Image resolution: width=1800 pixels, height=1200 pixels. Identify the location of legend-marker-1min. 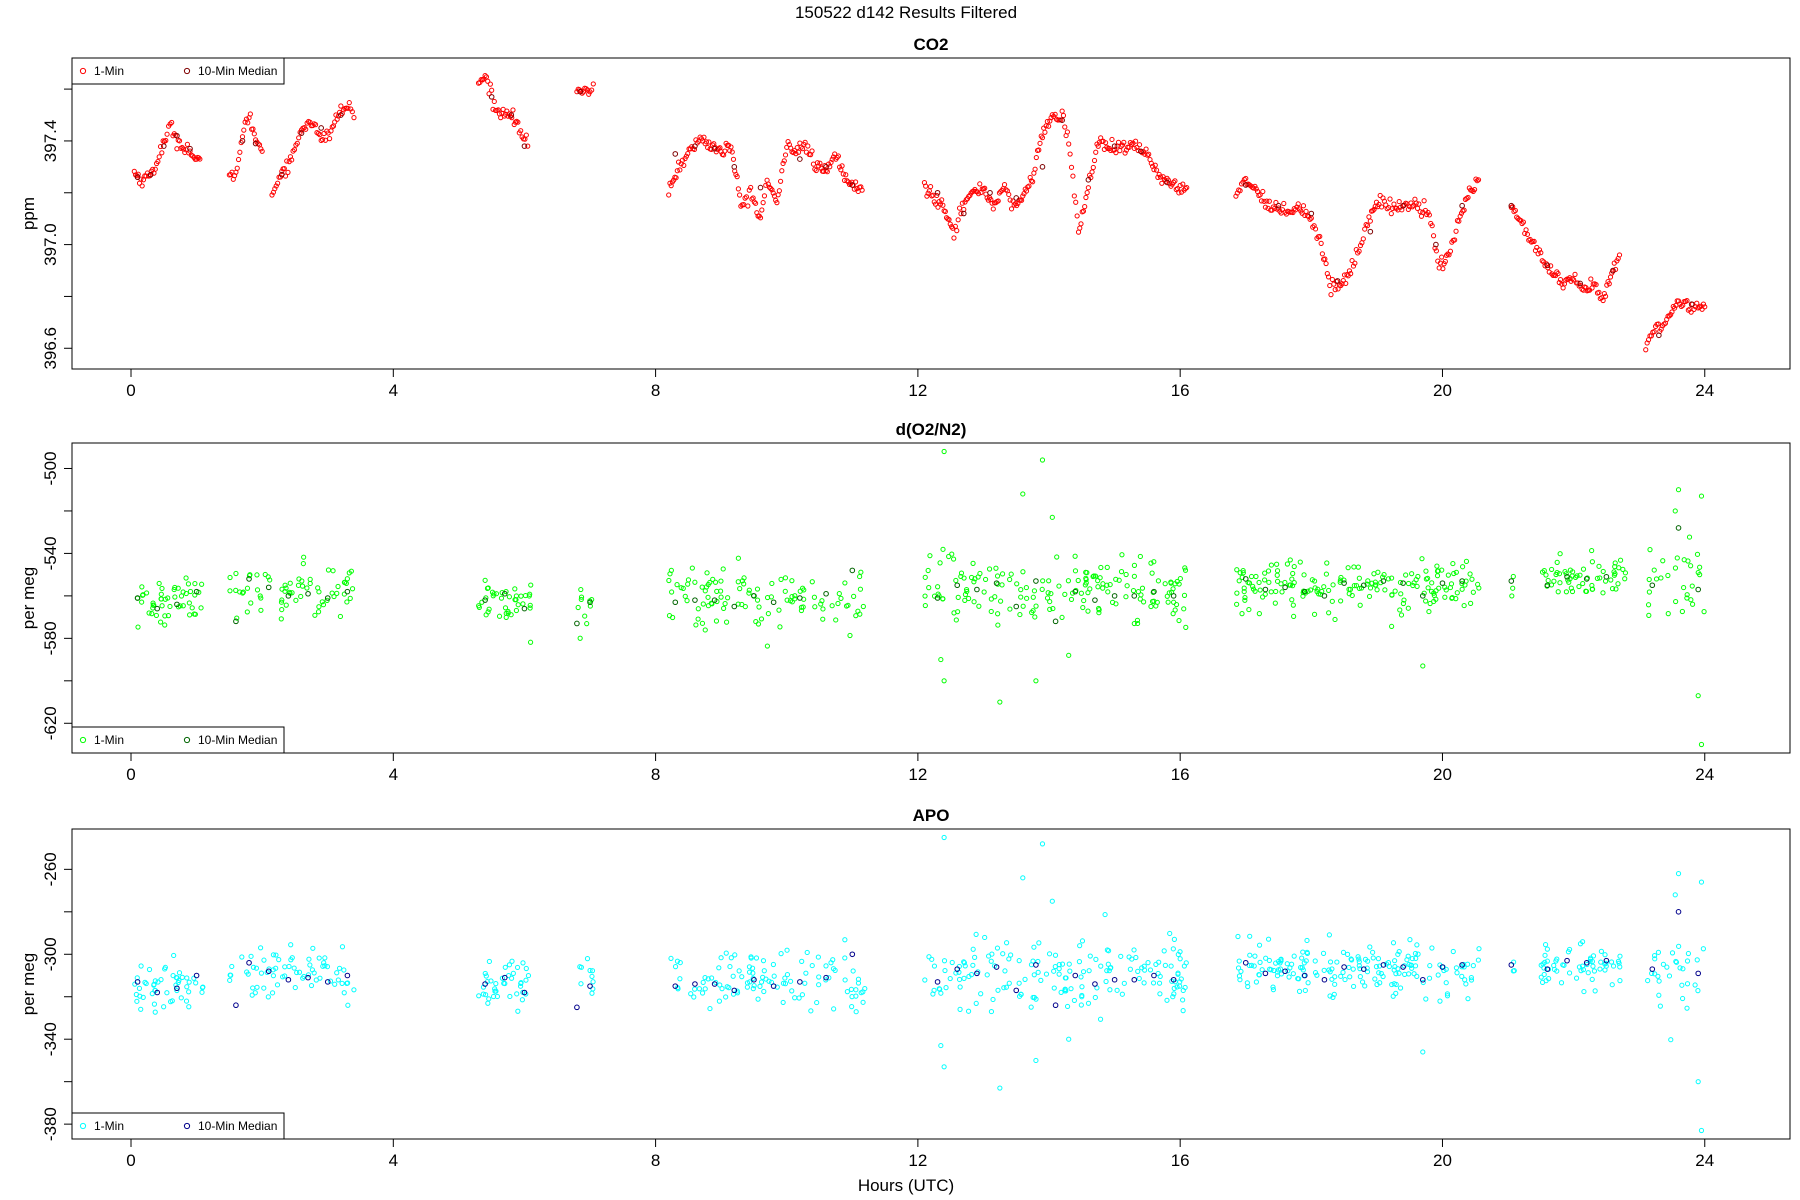
(83, 1126).